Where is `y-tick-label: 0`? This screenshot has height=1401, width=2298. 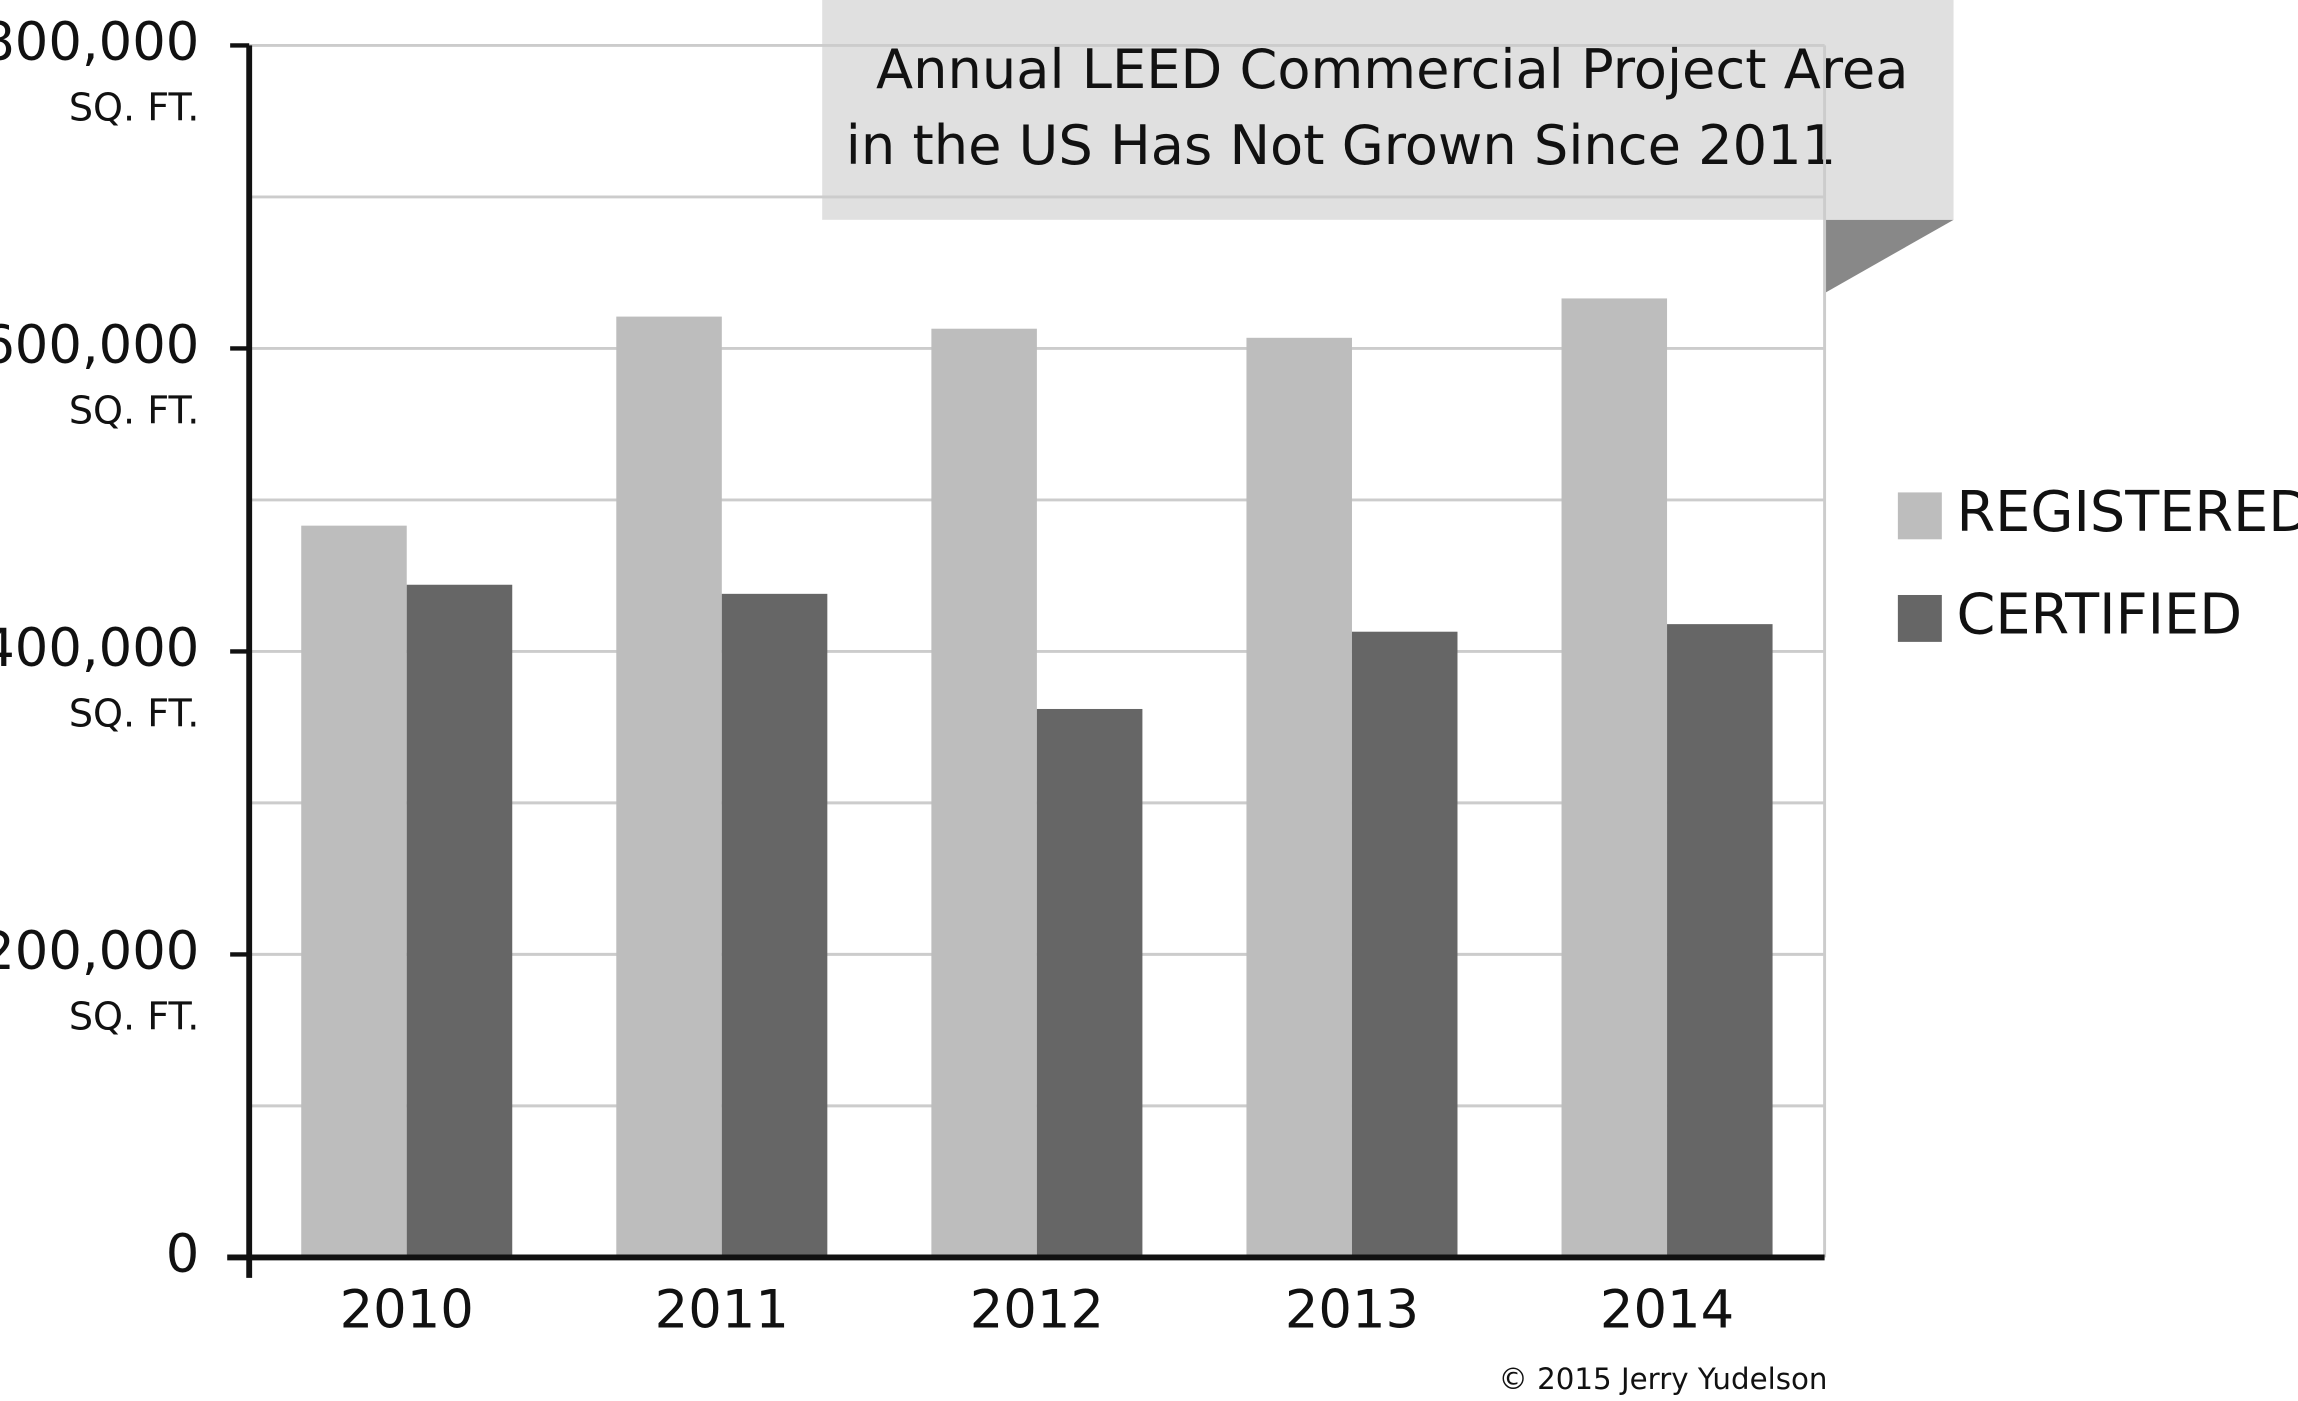
y-tick-label: 0 is located at coordinates (183, 1254).